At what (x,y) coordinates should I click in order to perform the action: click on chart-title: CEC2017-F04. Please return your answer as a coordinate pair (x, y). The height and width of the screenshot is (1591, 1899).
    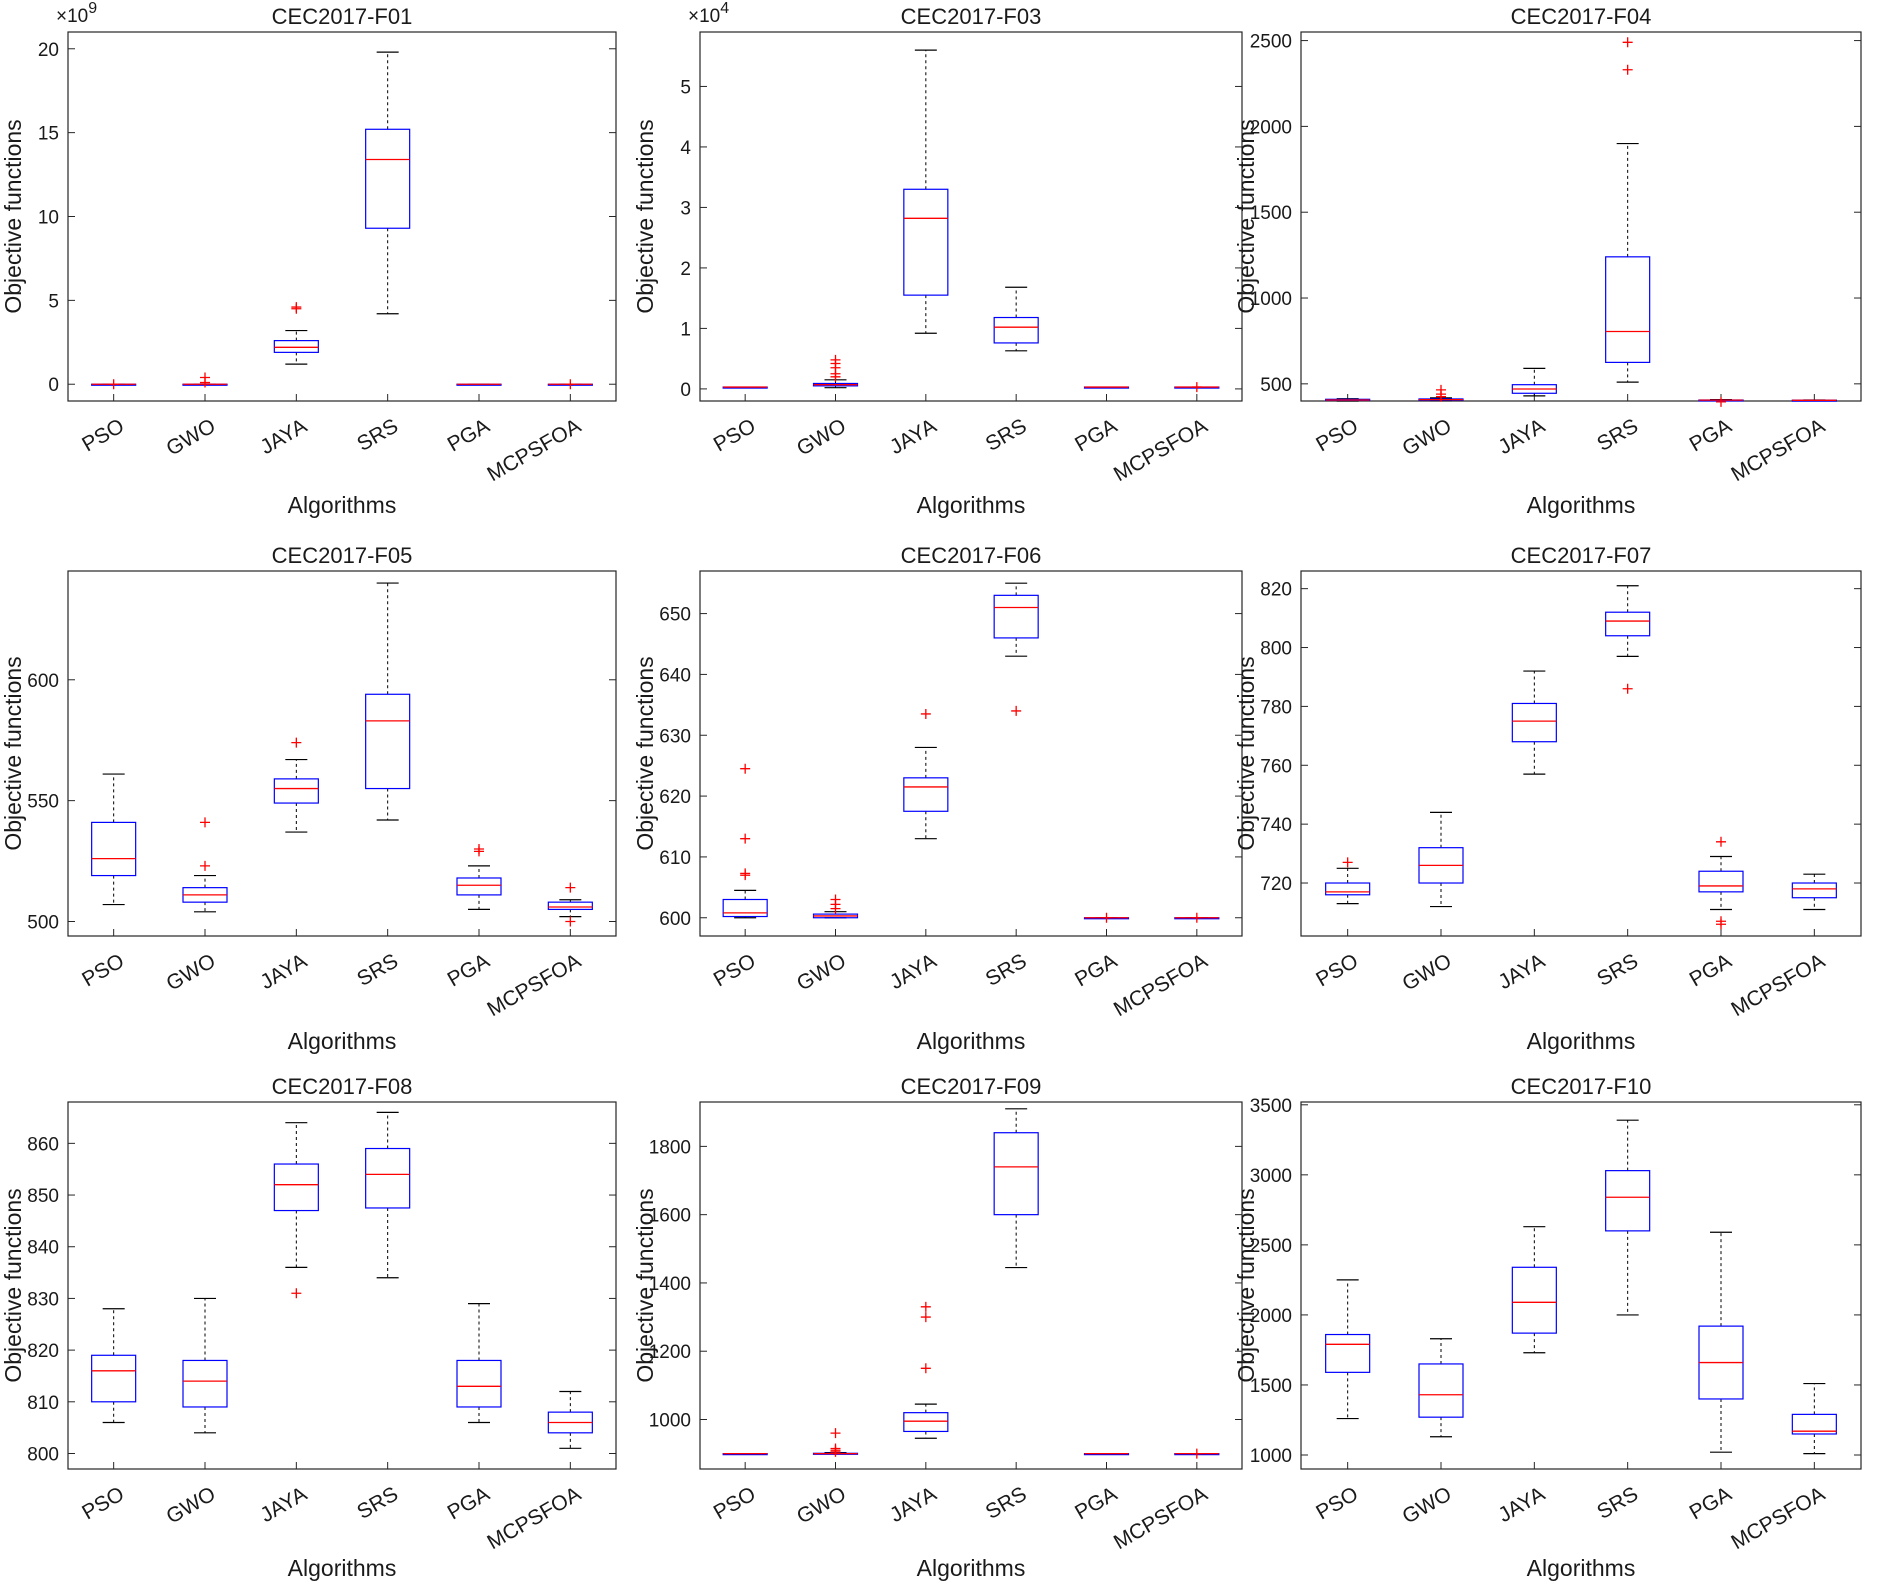
    Looking at the image, I should click on (1581, 16).